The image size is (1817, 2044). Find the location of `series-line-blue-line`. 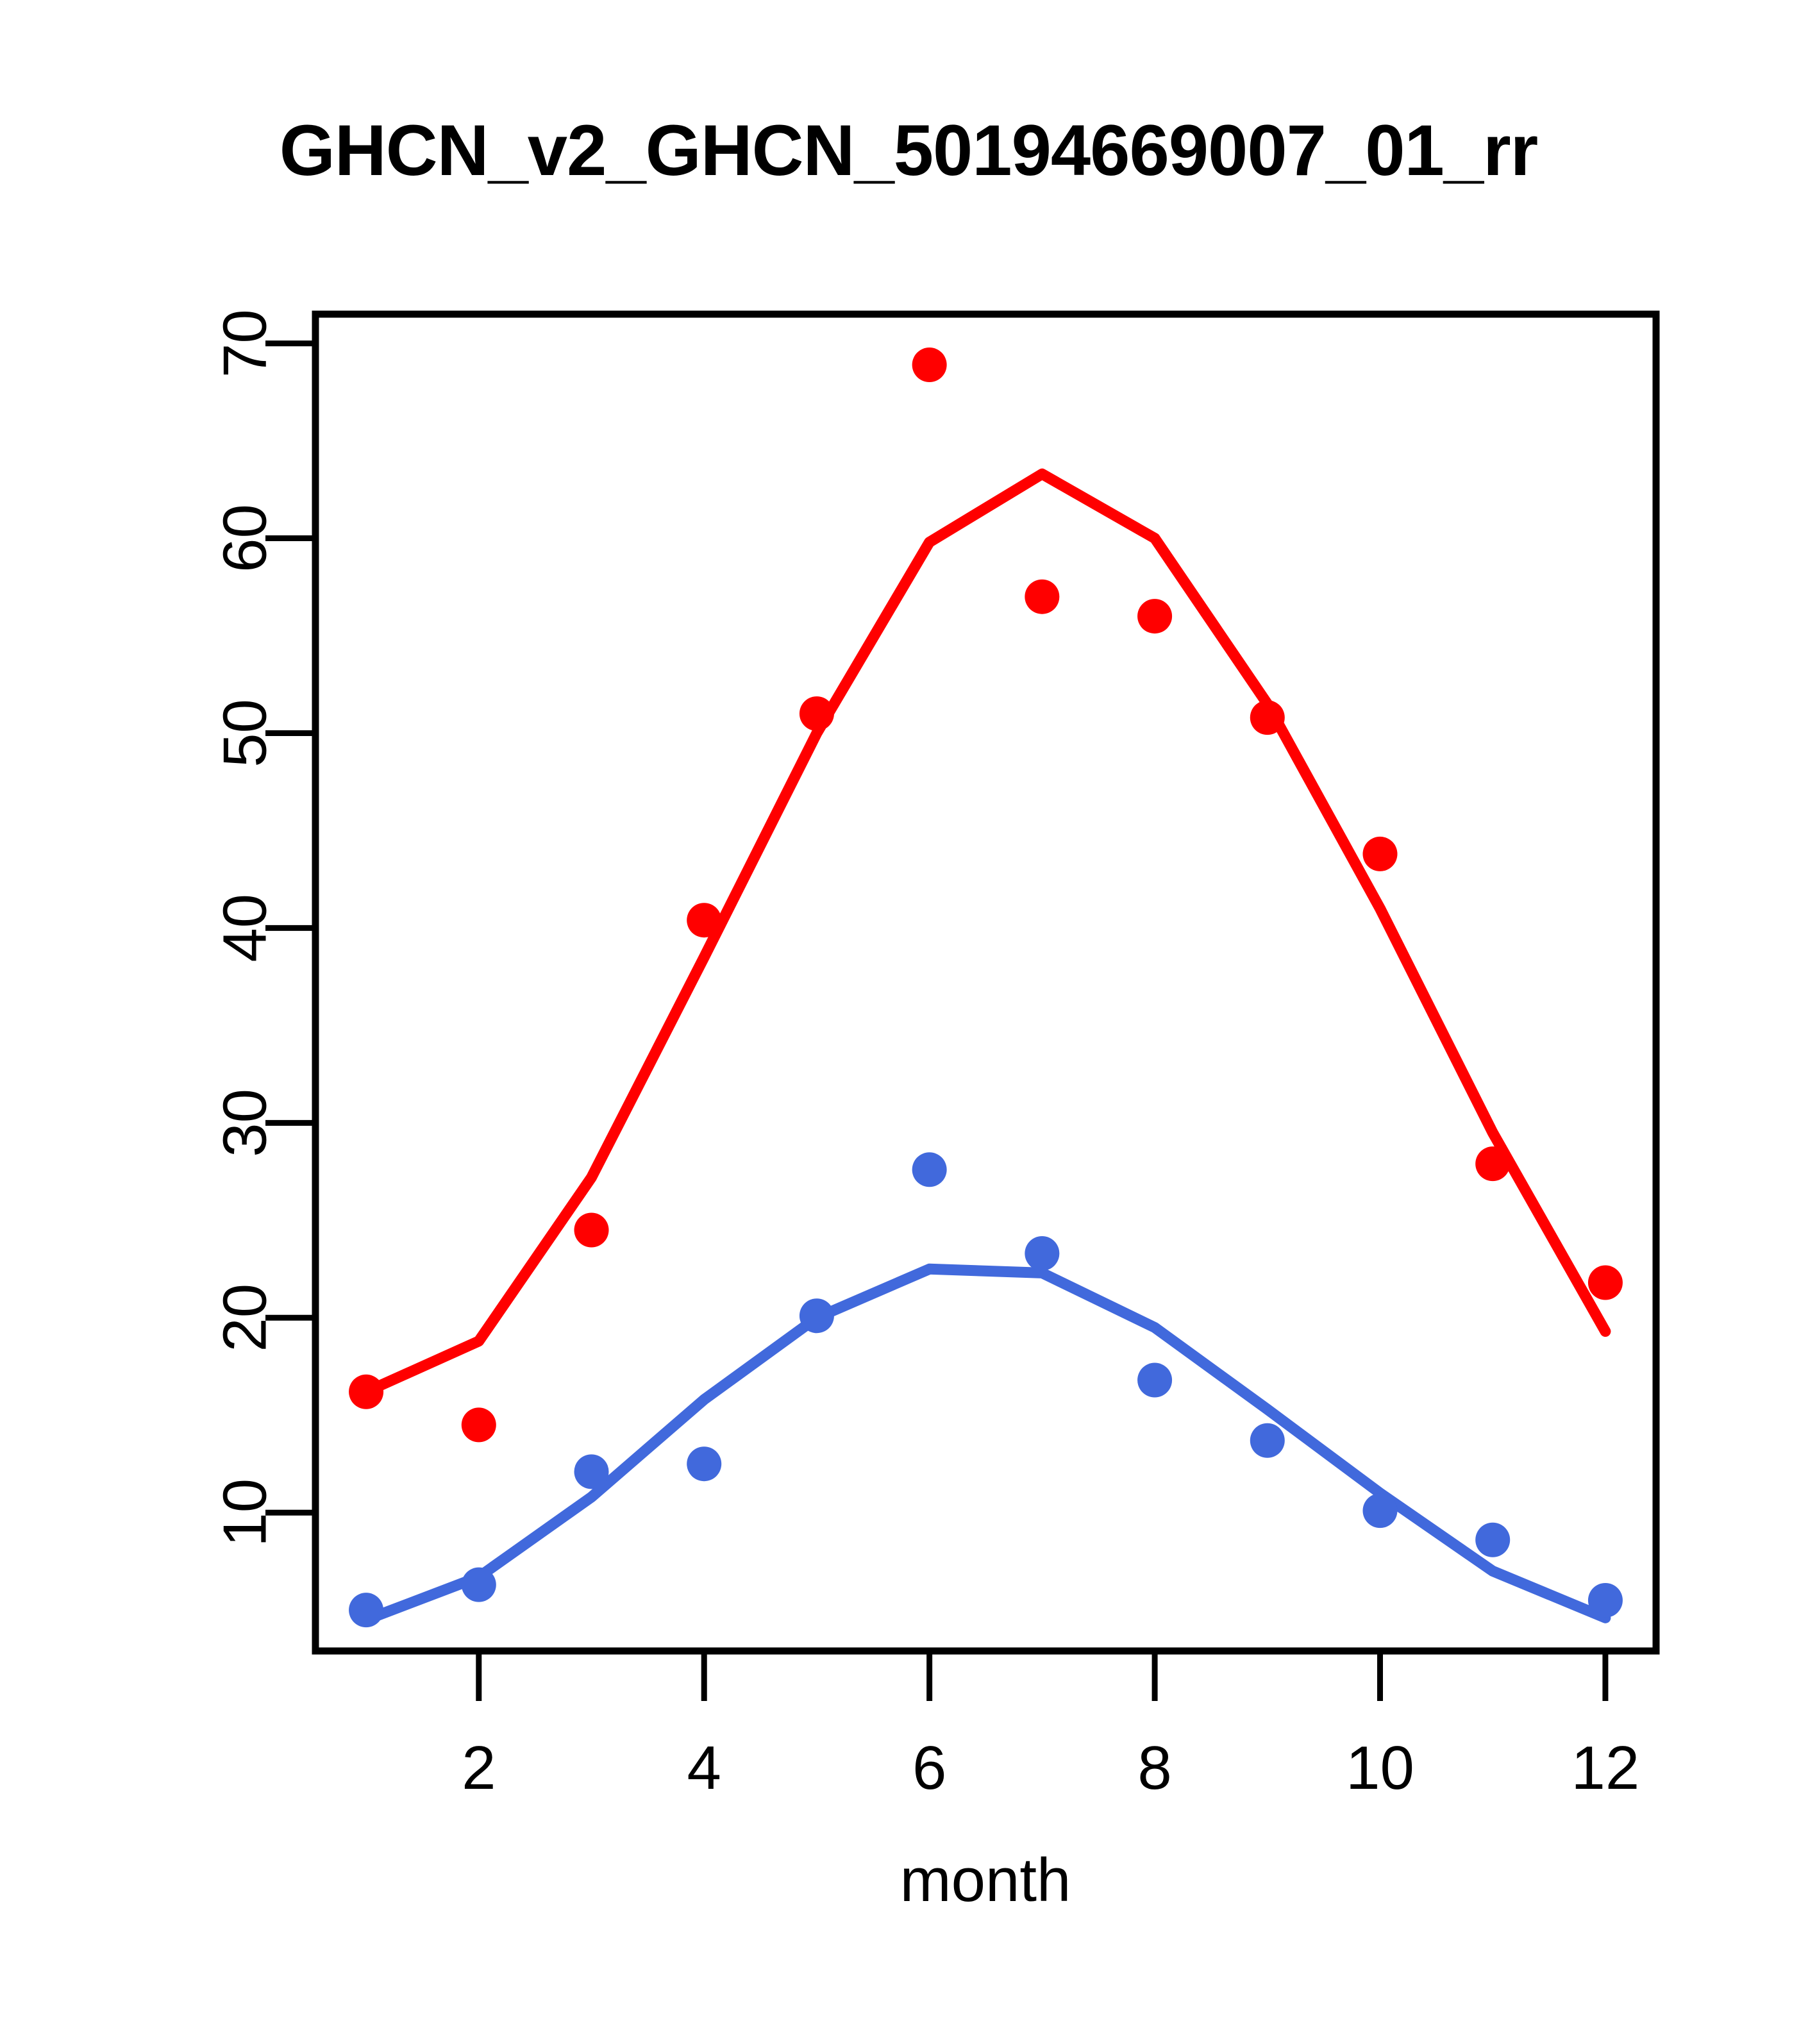

series-line-blue-line is located at coordinates (986, 1444).